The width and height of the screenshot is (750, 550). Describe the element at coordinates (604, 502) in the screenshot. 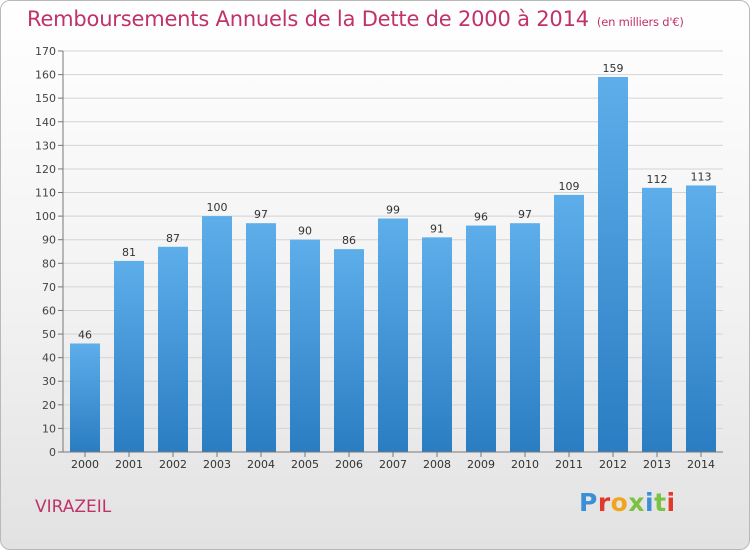

I see `logo-letter: r` at that location.